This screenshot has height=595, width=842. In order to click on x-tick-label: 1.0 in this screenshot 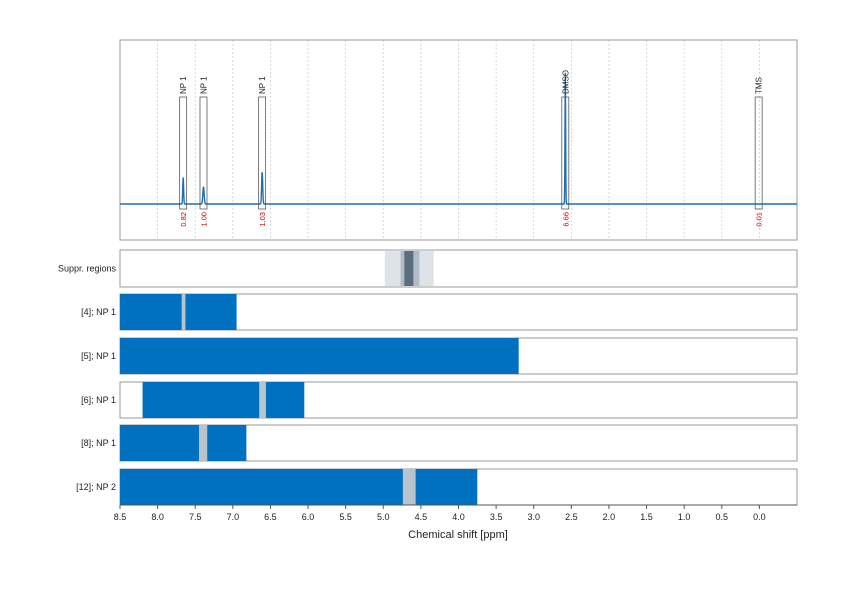, I will do `click(684, 517)`.